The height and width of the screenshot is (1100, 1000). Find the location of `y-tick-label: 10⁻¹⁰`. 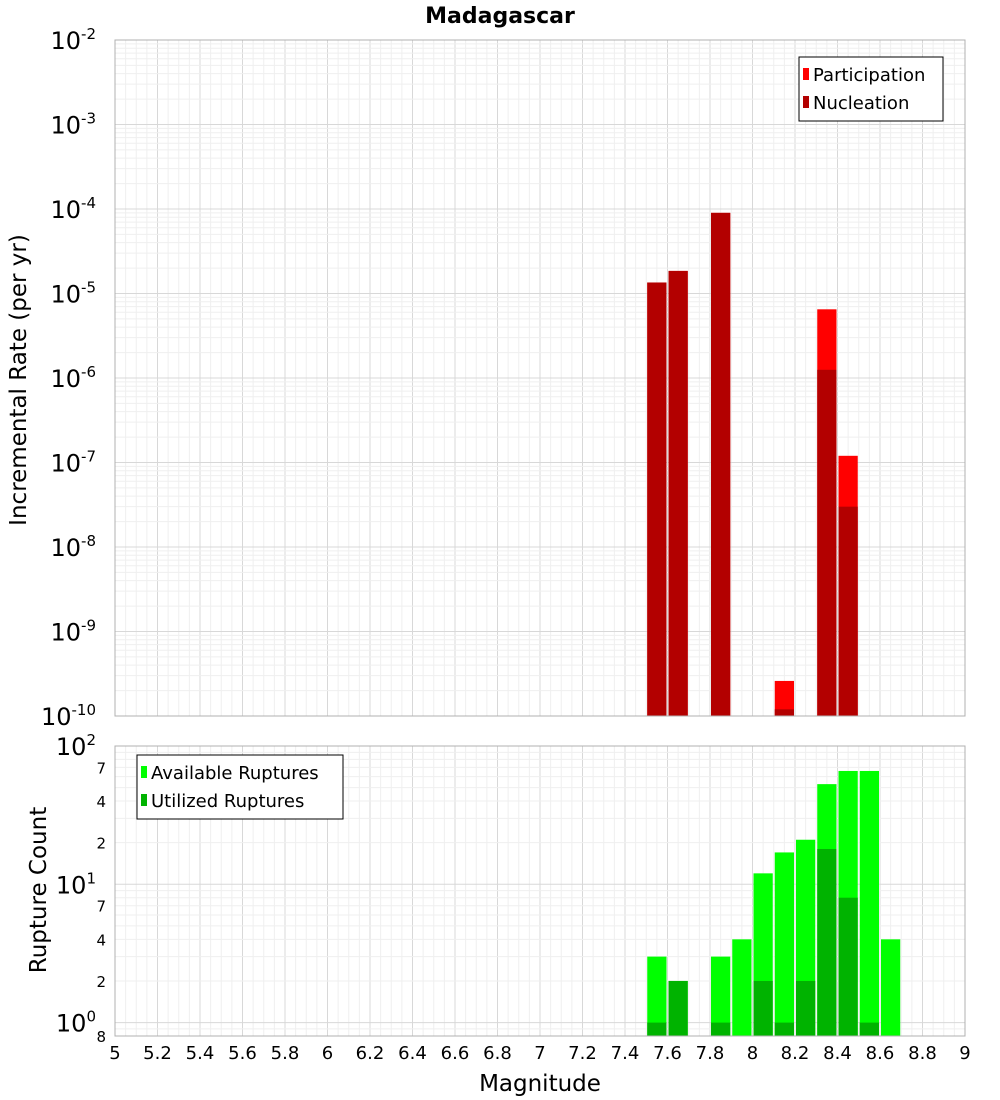

y-tick-label: 10⁻¹⁰ is located at coordinates (68, 716).